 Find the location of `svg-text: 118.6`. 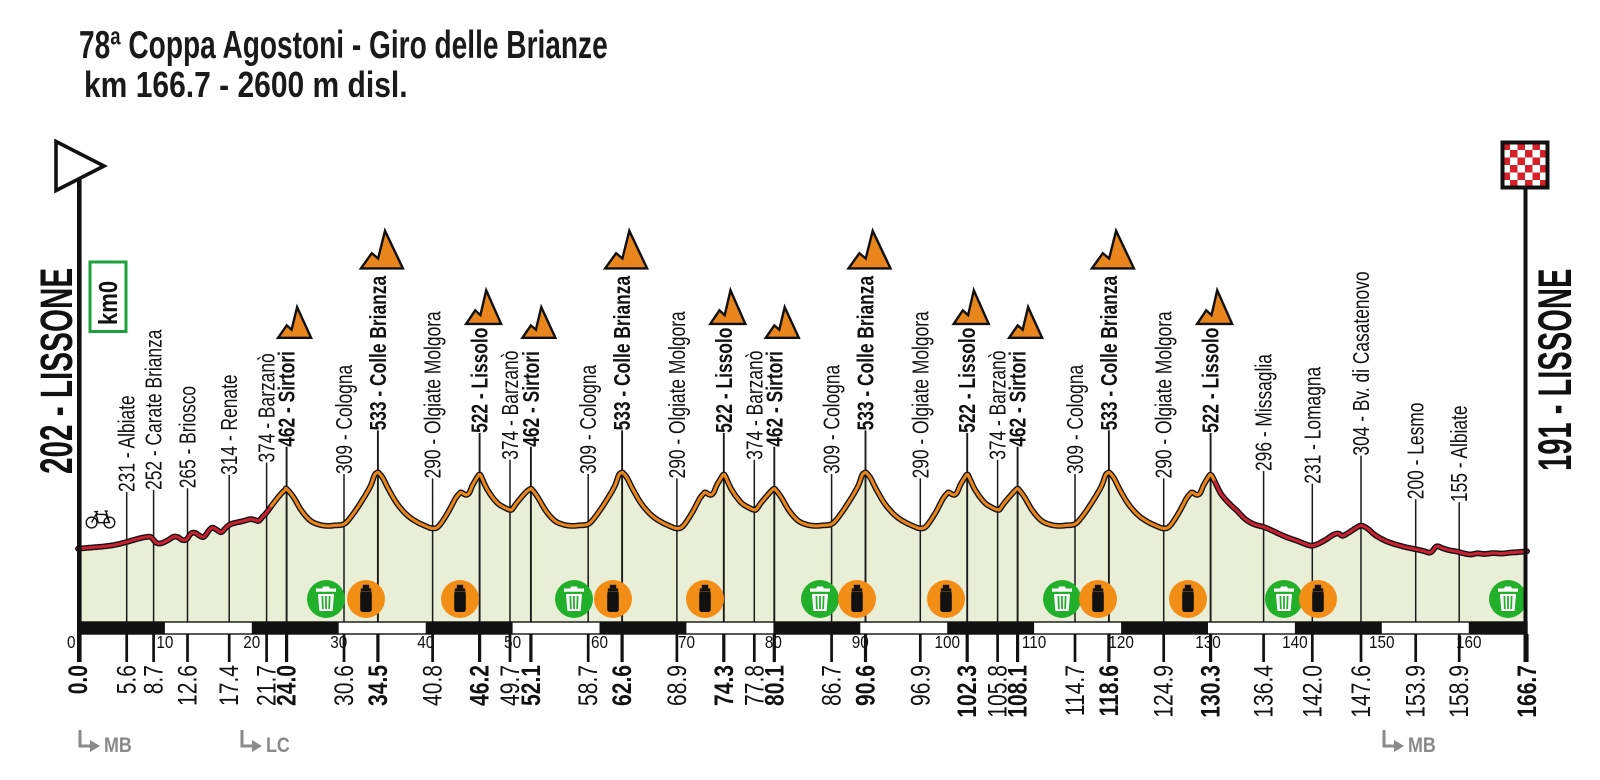

svg-text: 118.6 is located at coordinates (1109, 691).